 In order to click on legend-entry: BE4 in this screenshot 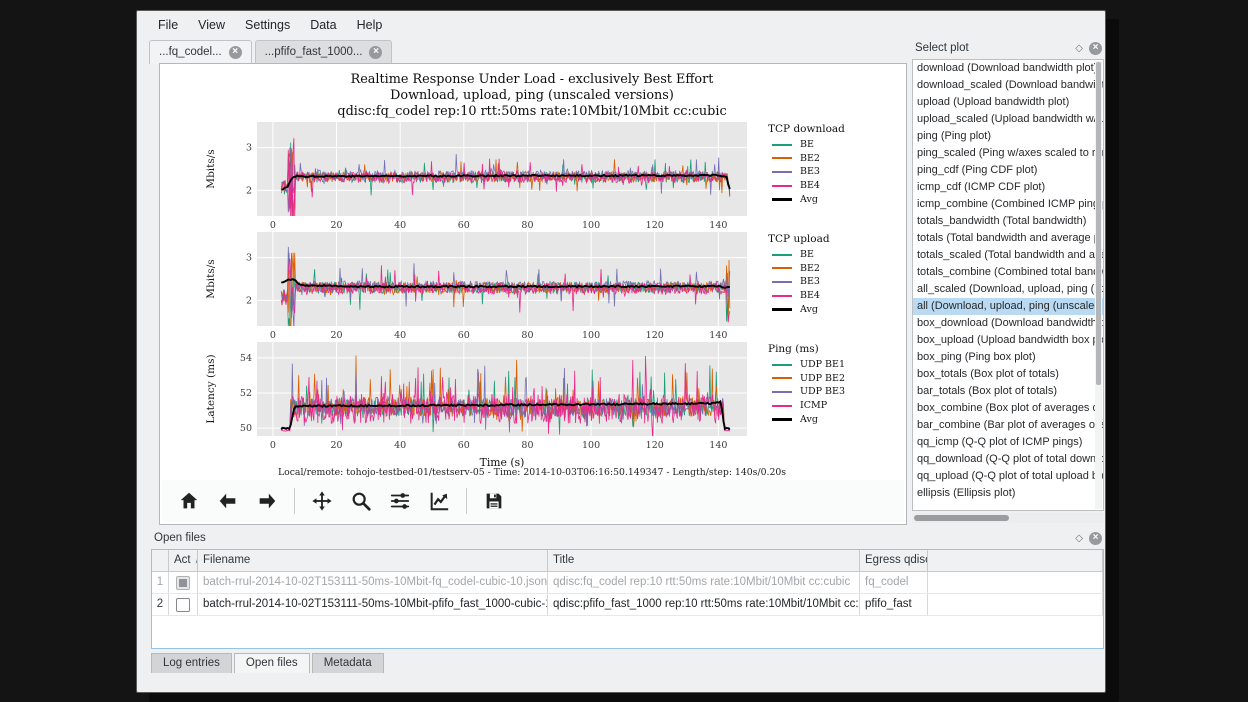, I will do `click(826, 296)`.